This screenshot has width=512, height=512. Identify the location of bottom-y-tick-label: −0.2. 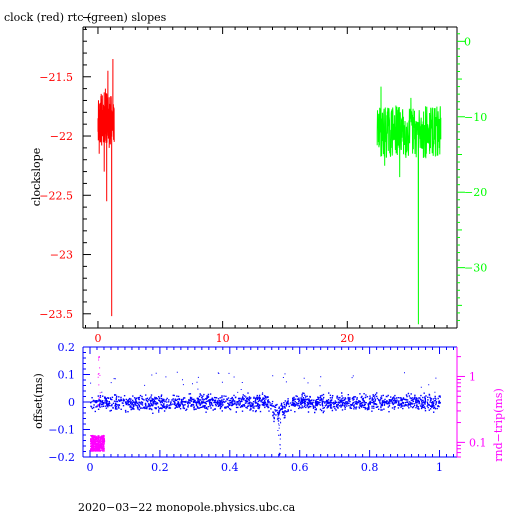
(61, 457).